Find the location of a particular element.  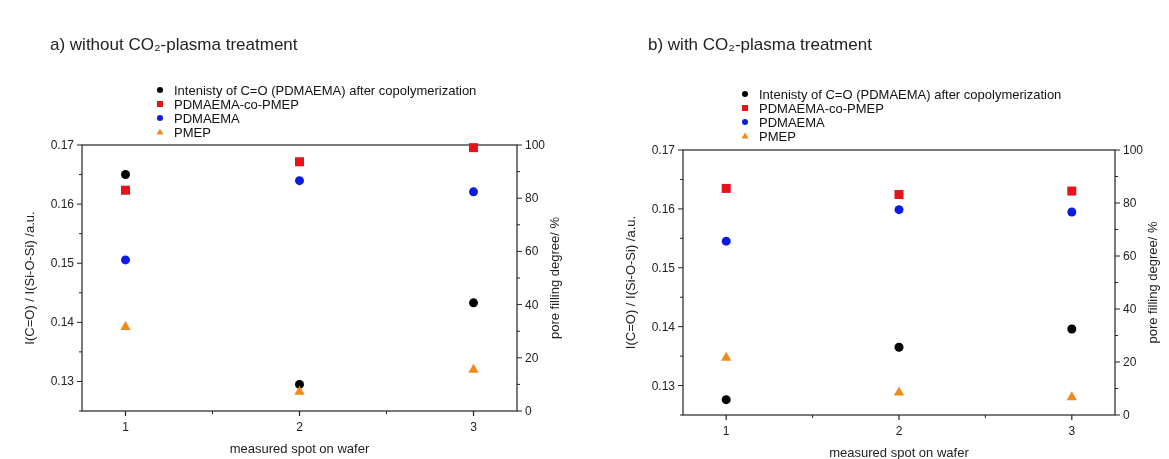

chart-title: b) with CO₂-plasma treatment is located at coordinates (760, 44).